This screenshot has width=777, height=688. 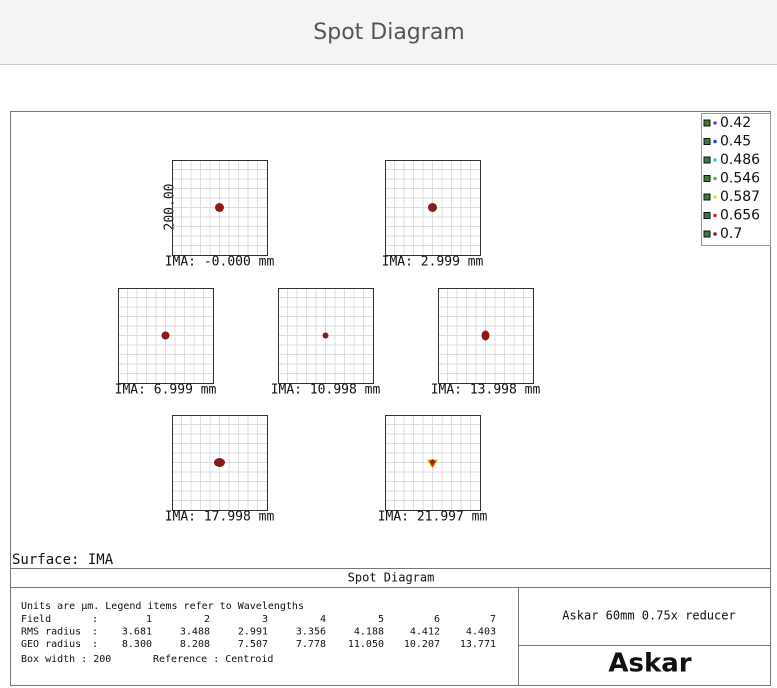 What do you see at coordinates (366, 644) in the screenshot?
I see `cell: 11.050` at bounding box center [366, 644].